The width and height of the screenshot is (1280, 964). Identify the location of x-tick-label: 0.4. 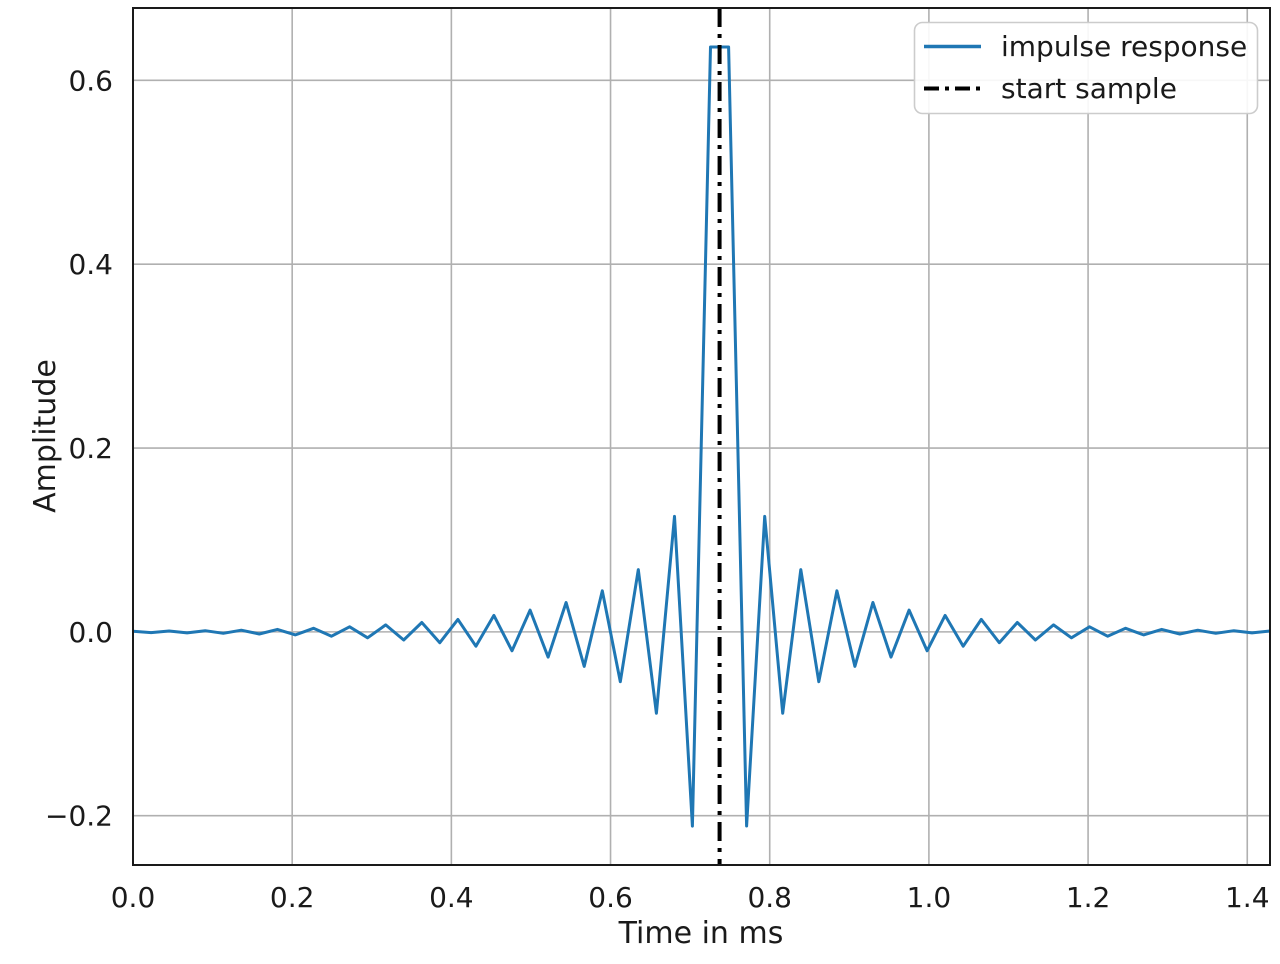
(451, 897).